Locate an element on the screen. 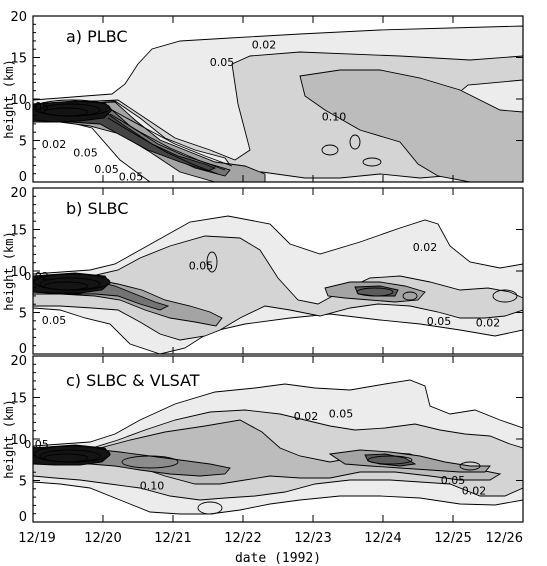 Image resolution: width=547 pixels, height=566 pixels. panel-a-contour-rings is located at coordinates (207, 137).